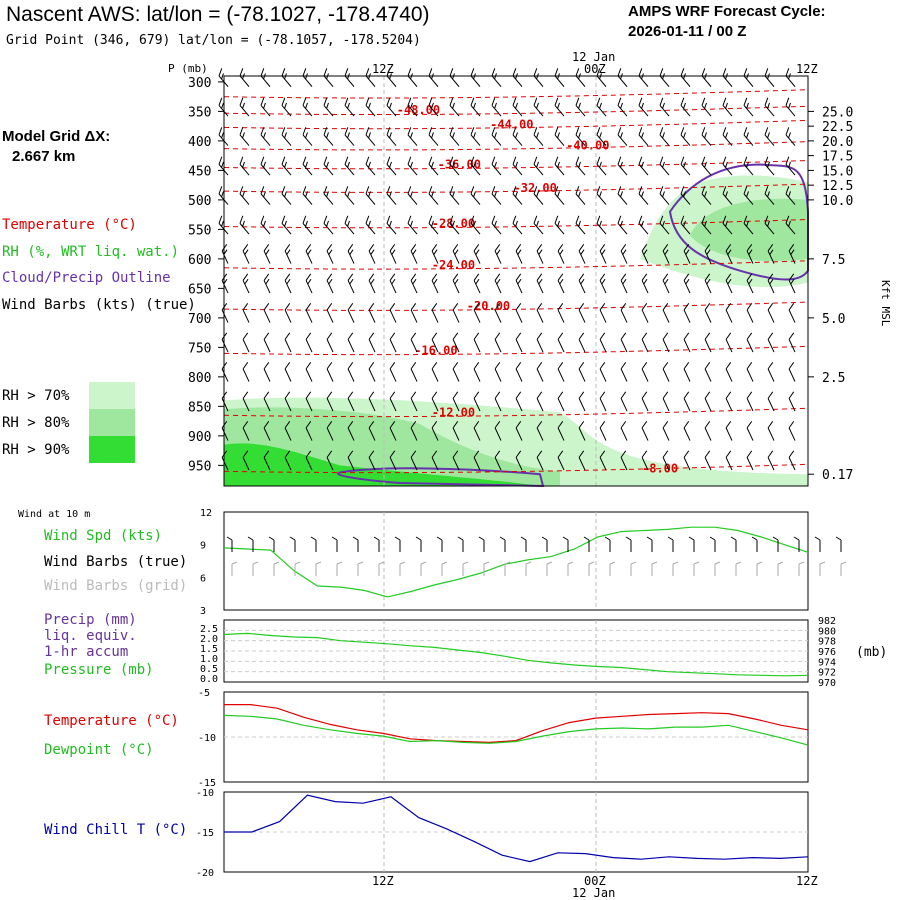 This screenshot has width=900, height=900. I want to click on isotherm-line, so click(516, 412).